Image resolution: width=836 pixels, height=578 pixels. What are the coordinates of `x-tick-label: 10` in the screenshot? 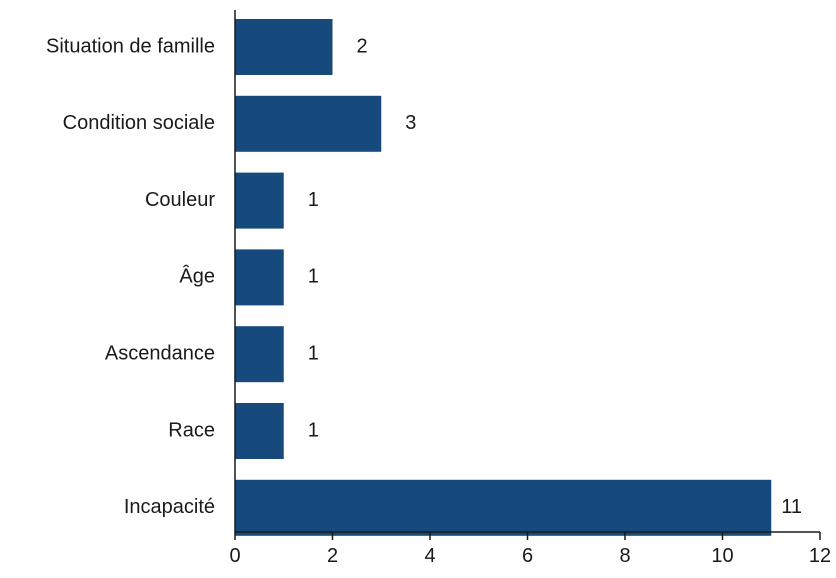 It's located at (722, 556).